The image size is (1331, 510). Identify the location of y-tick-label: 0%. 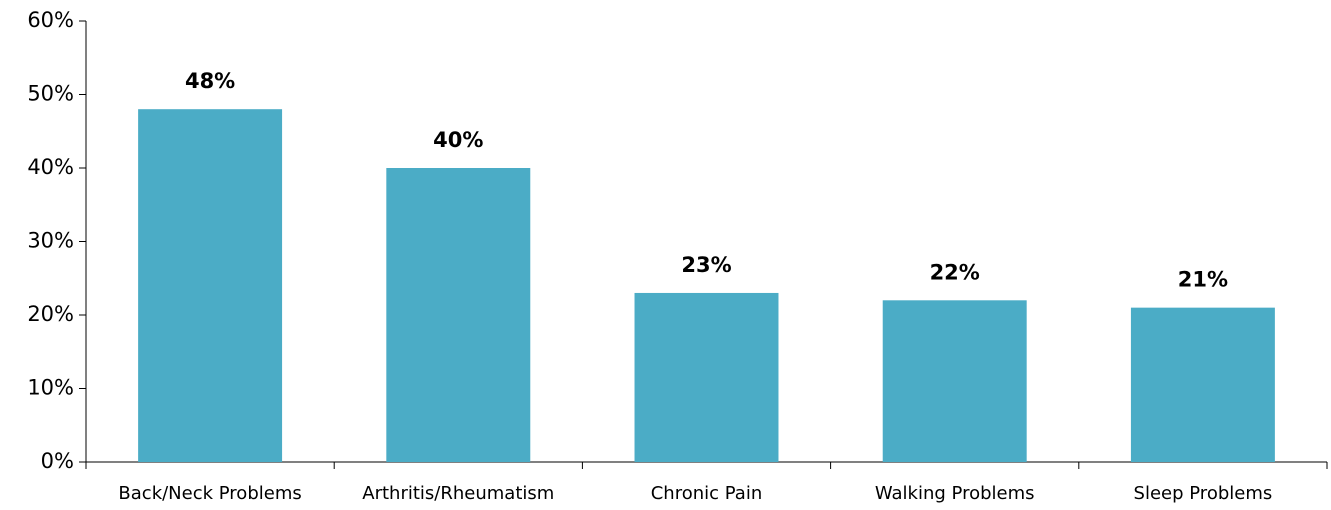
(57, 461).